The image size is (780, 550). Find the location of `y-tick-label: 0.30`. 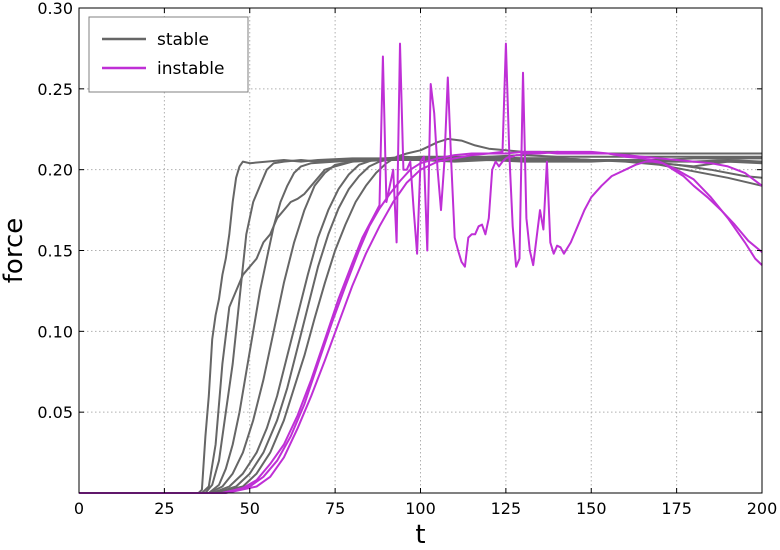

y-tick-label: 0.30 is located at coordinates (55, 9).